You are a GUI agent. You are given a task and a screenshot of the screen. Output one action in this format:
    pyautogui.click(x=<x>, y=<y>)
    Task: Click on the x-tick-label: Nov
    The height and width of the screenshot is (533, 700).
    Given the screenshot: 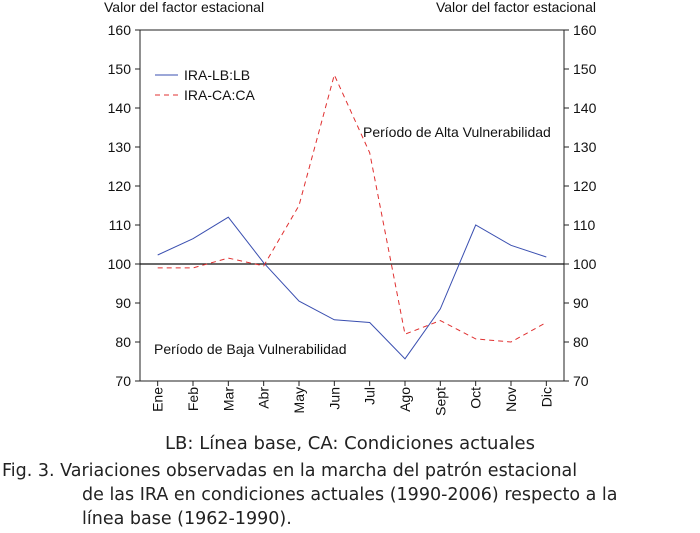 What is the action you would take?
    pyautogui.click(x=511, y=399)
    